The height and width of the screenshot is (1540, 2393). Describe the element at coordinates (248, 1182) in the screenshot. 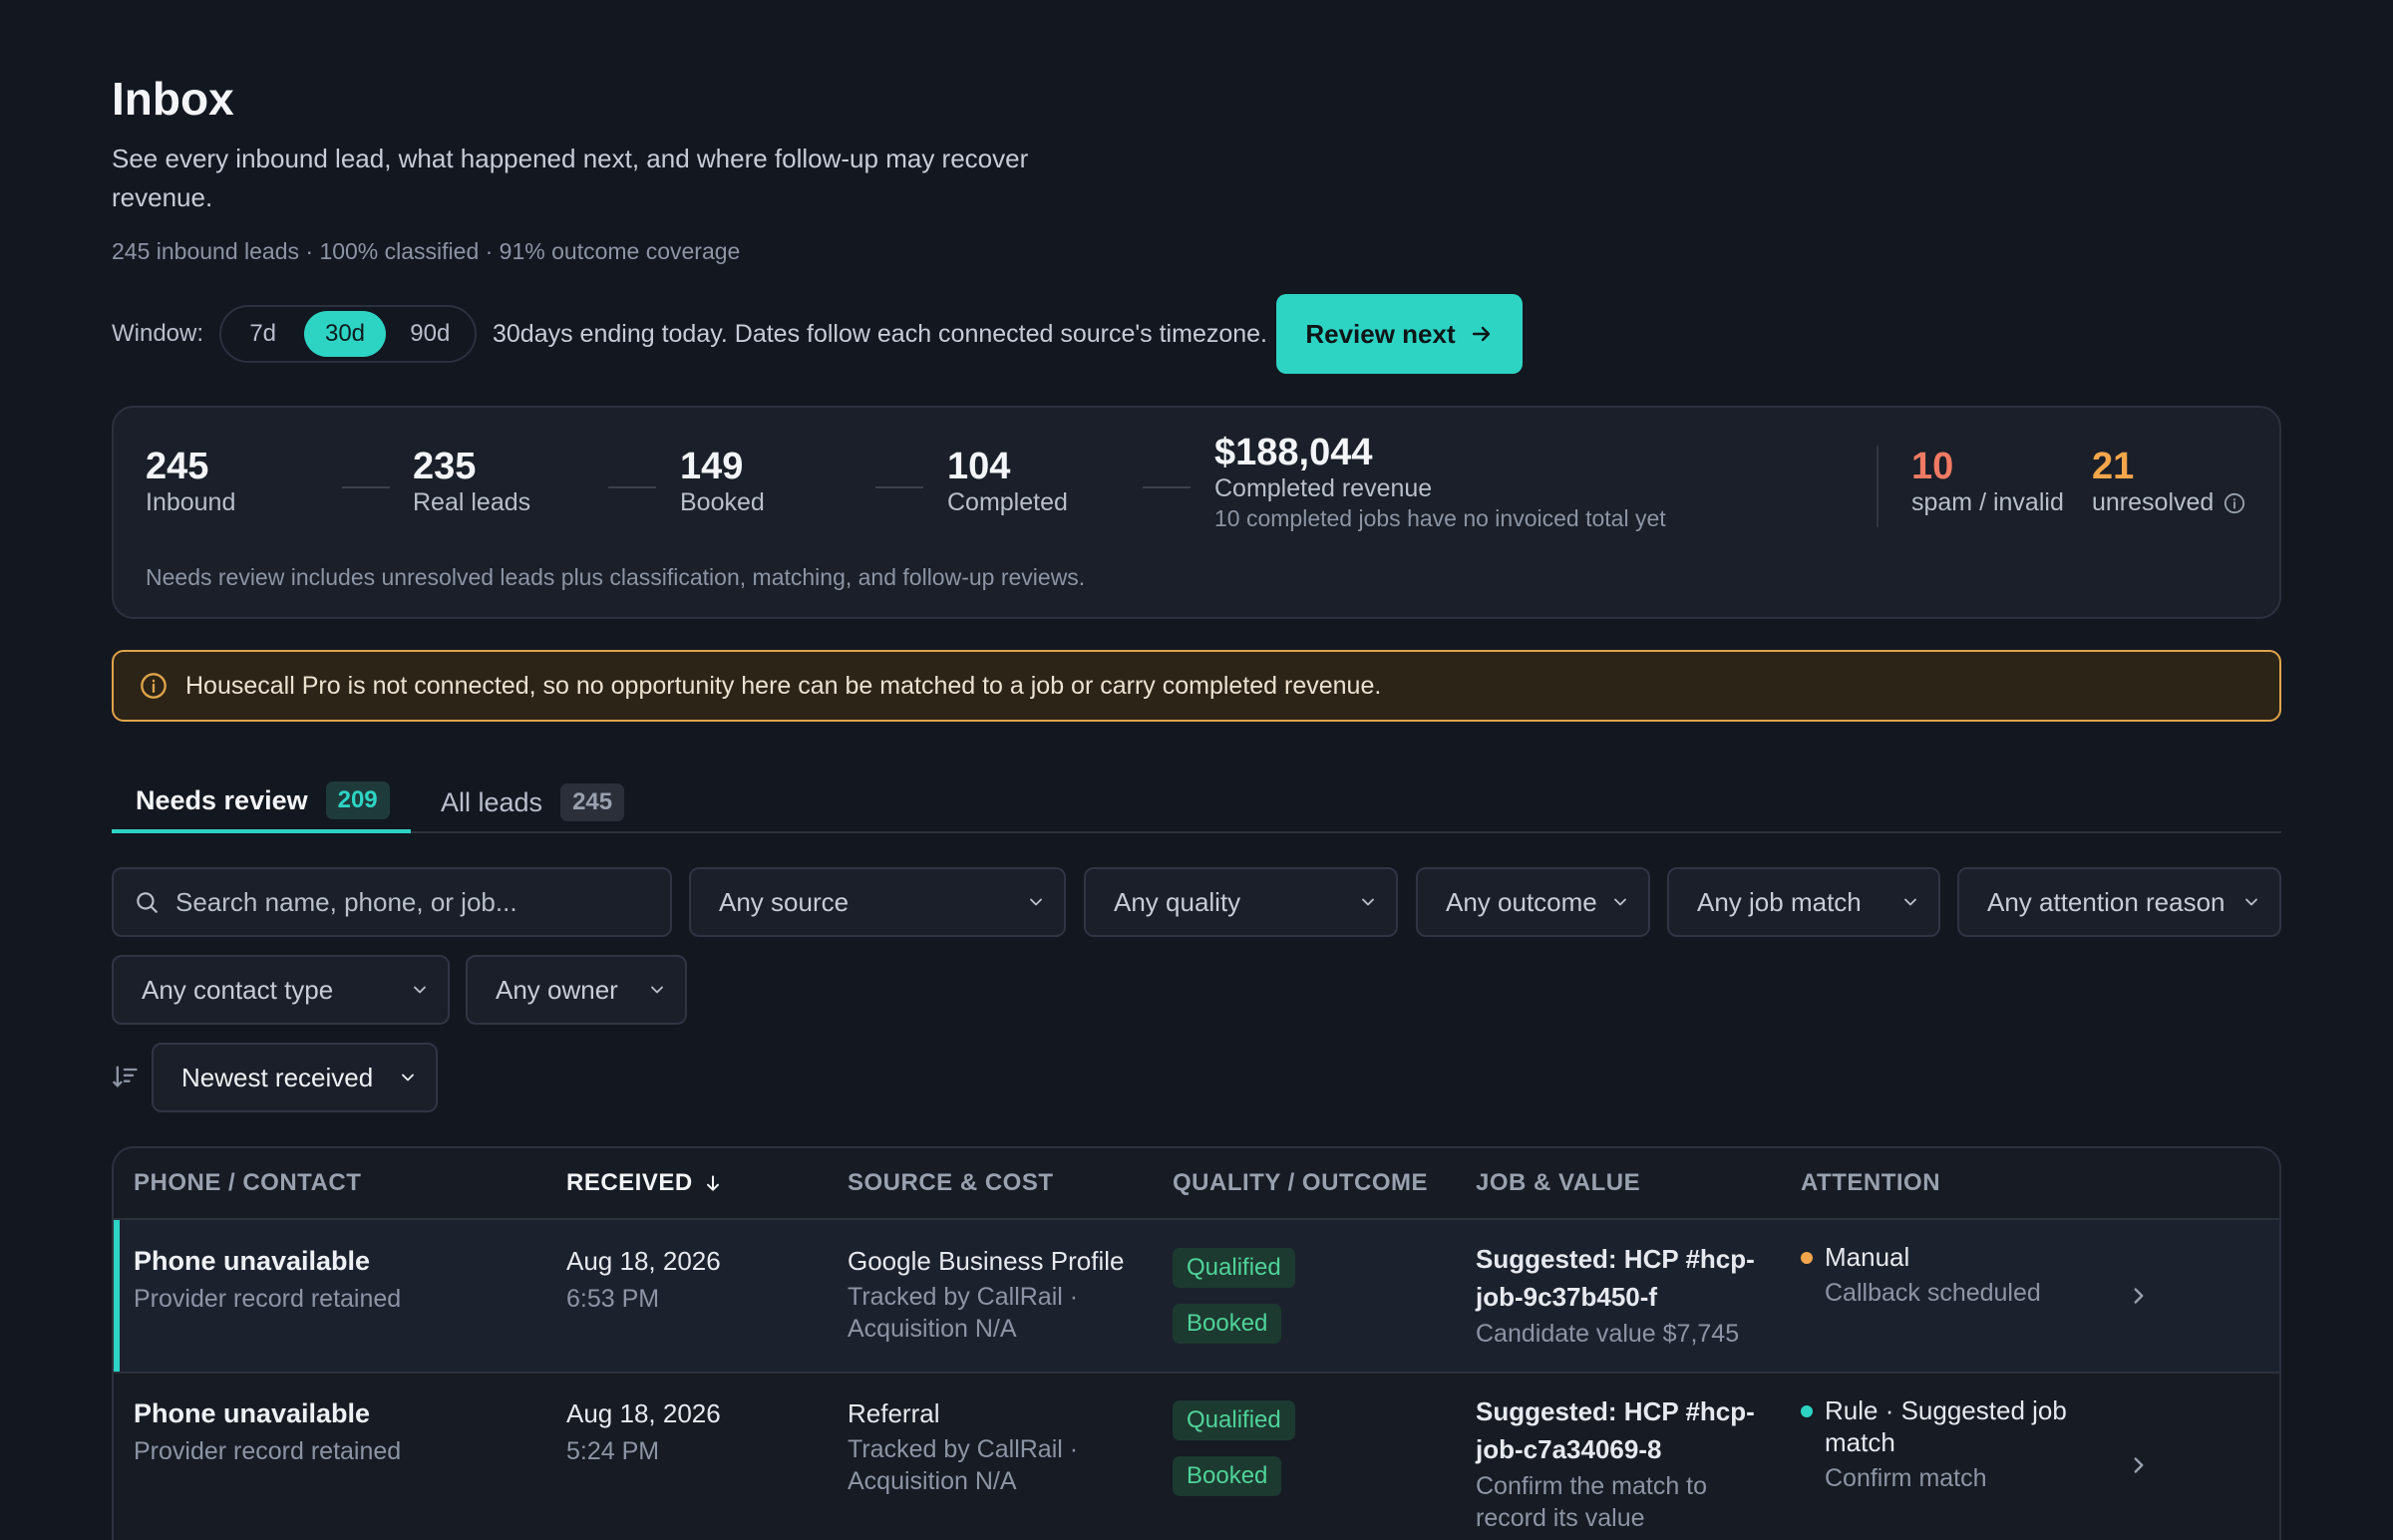

I see `column-header-contact: PHONE / CONTACT` at that location.